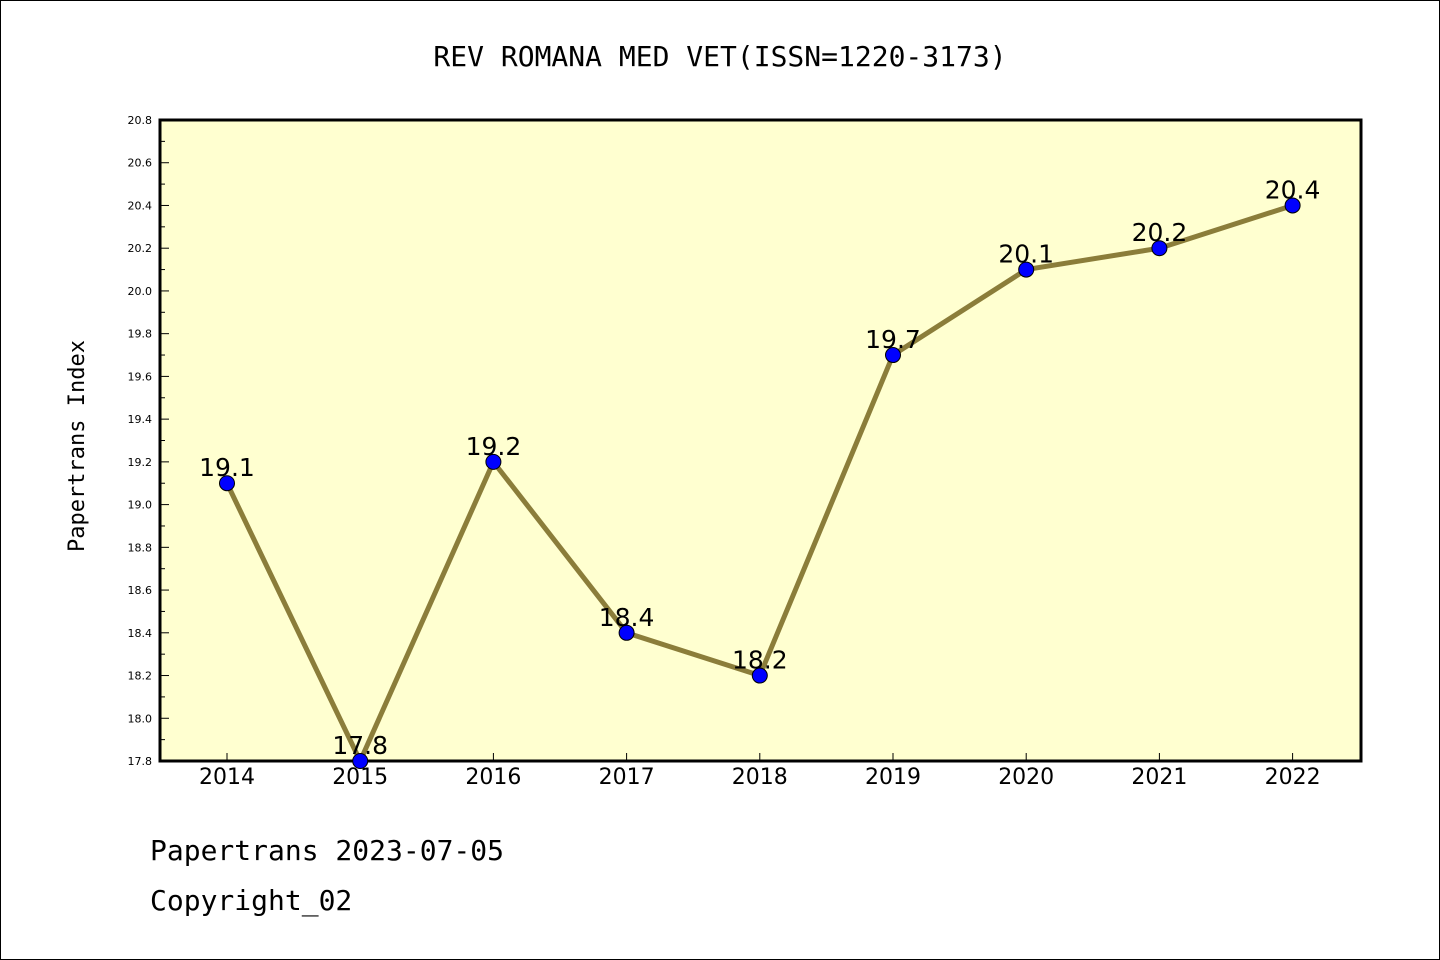 The height and width of the screenshot is (960, 1440). I want to click on x-tick-label: 2014, so click(227, 777).